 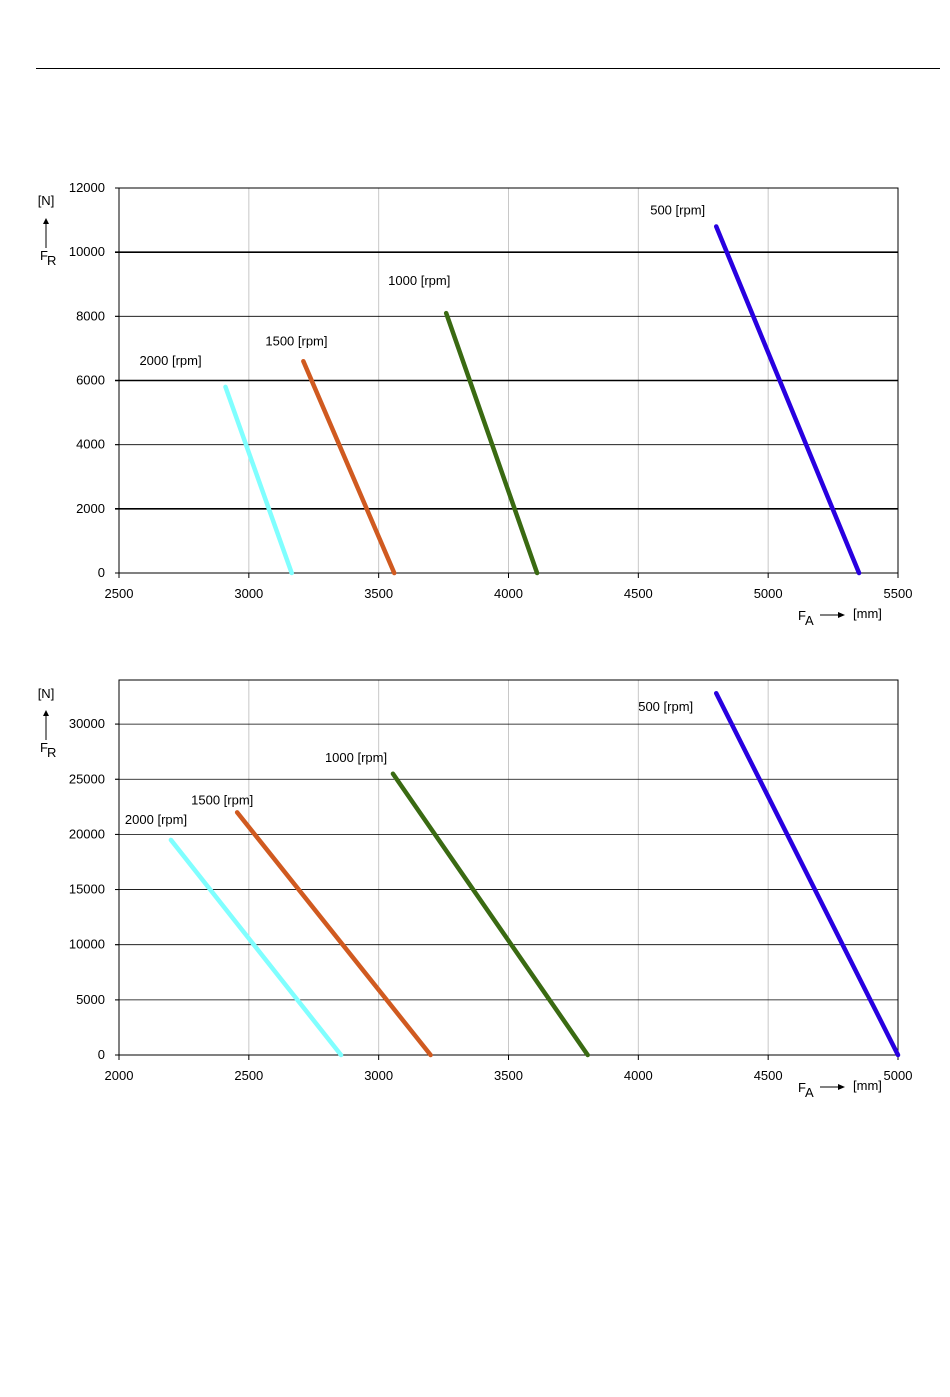 What do you see at coordinates (90, 315) in the screenshot?
I see `y-tick-label: 8000` at bounding box center [90, 315].